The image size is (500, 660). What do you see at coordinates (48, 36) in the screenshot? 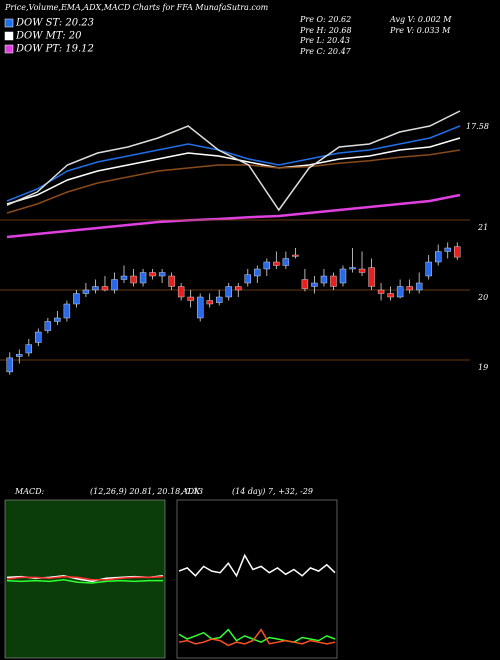
I see `legend-label: DOW MT: 20` at bounding box center [48, 36].